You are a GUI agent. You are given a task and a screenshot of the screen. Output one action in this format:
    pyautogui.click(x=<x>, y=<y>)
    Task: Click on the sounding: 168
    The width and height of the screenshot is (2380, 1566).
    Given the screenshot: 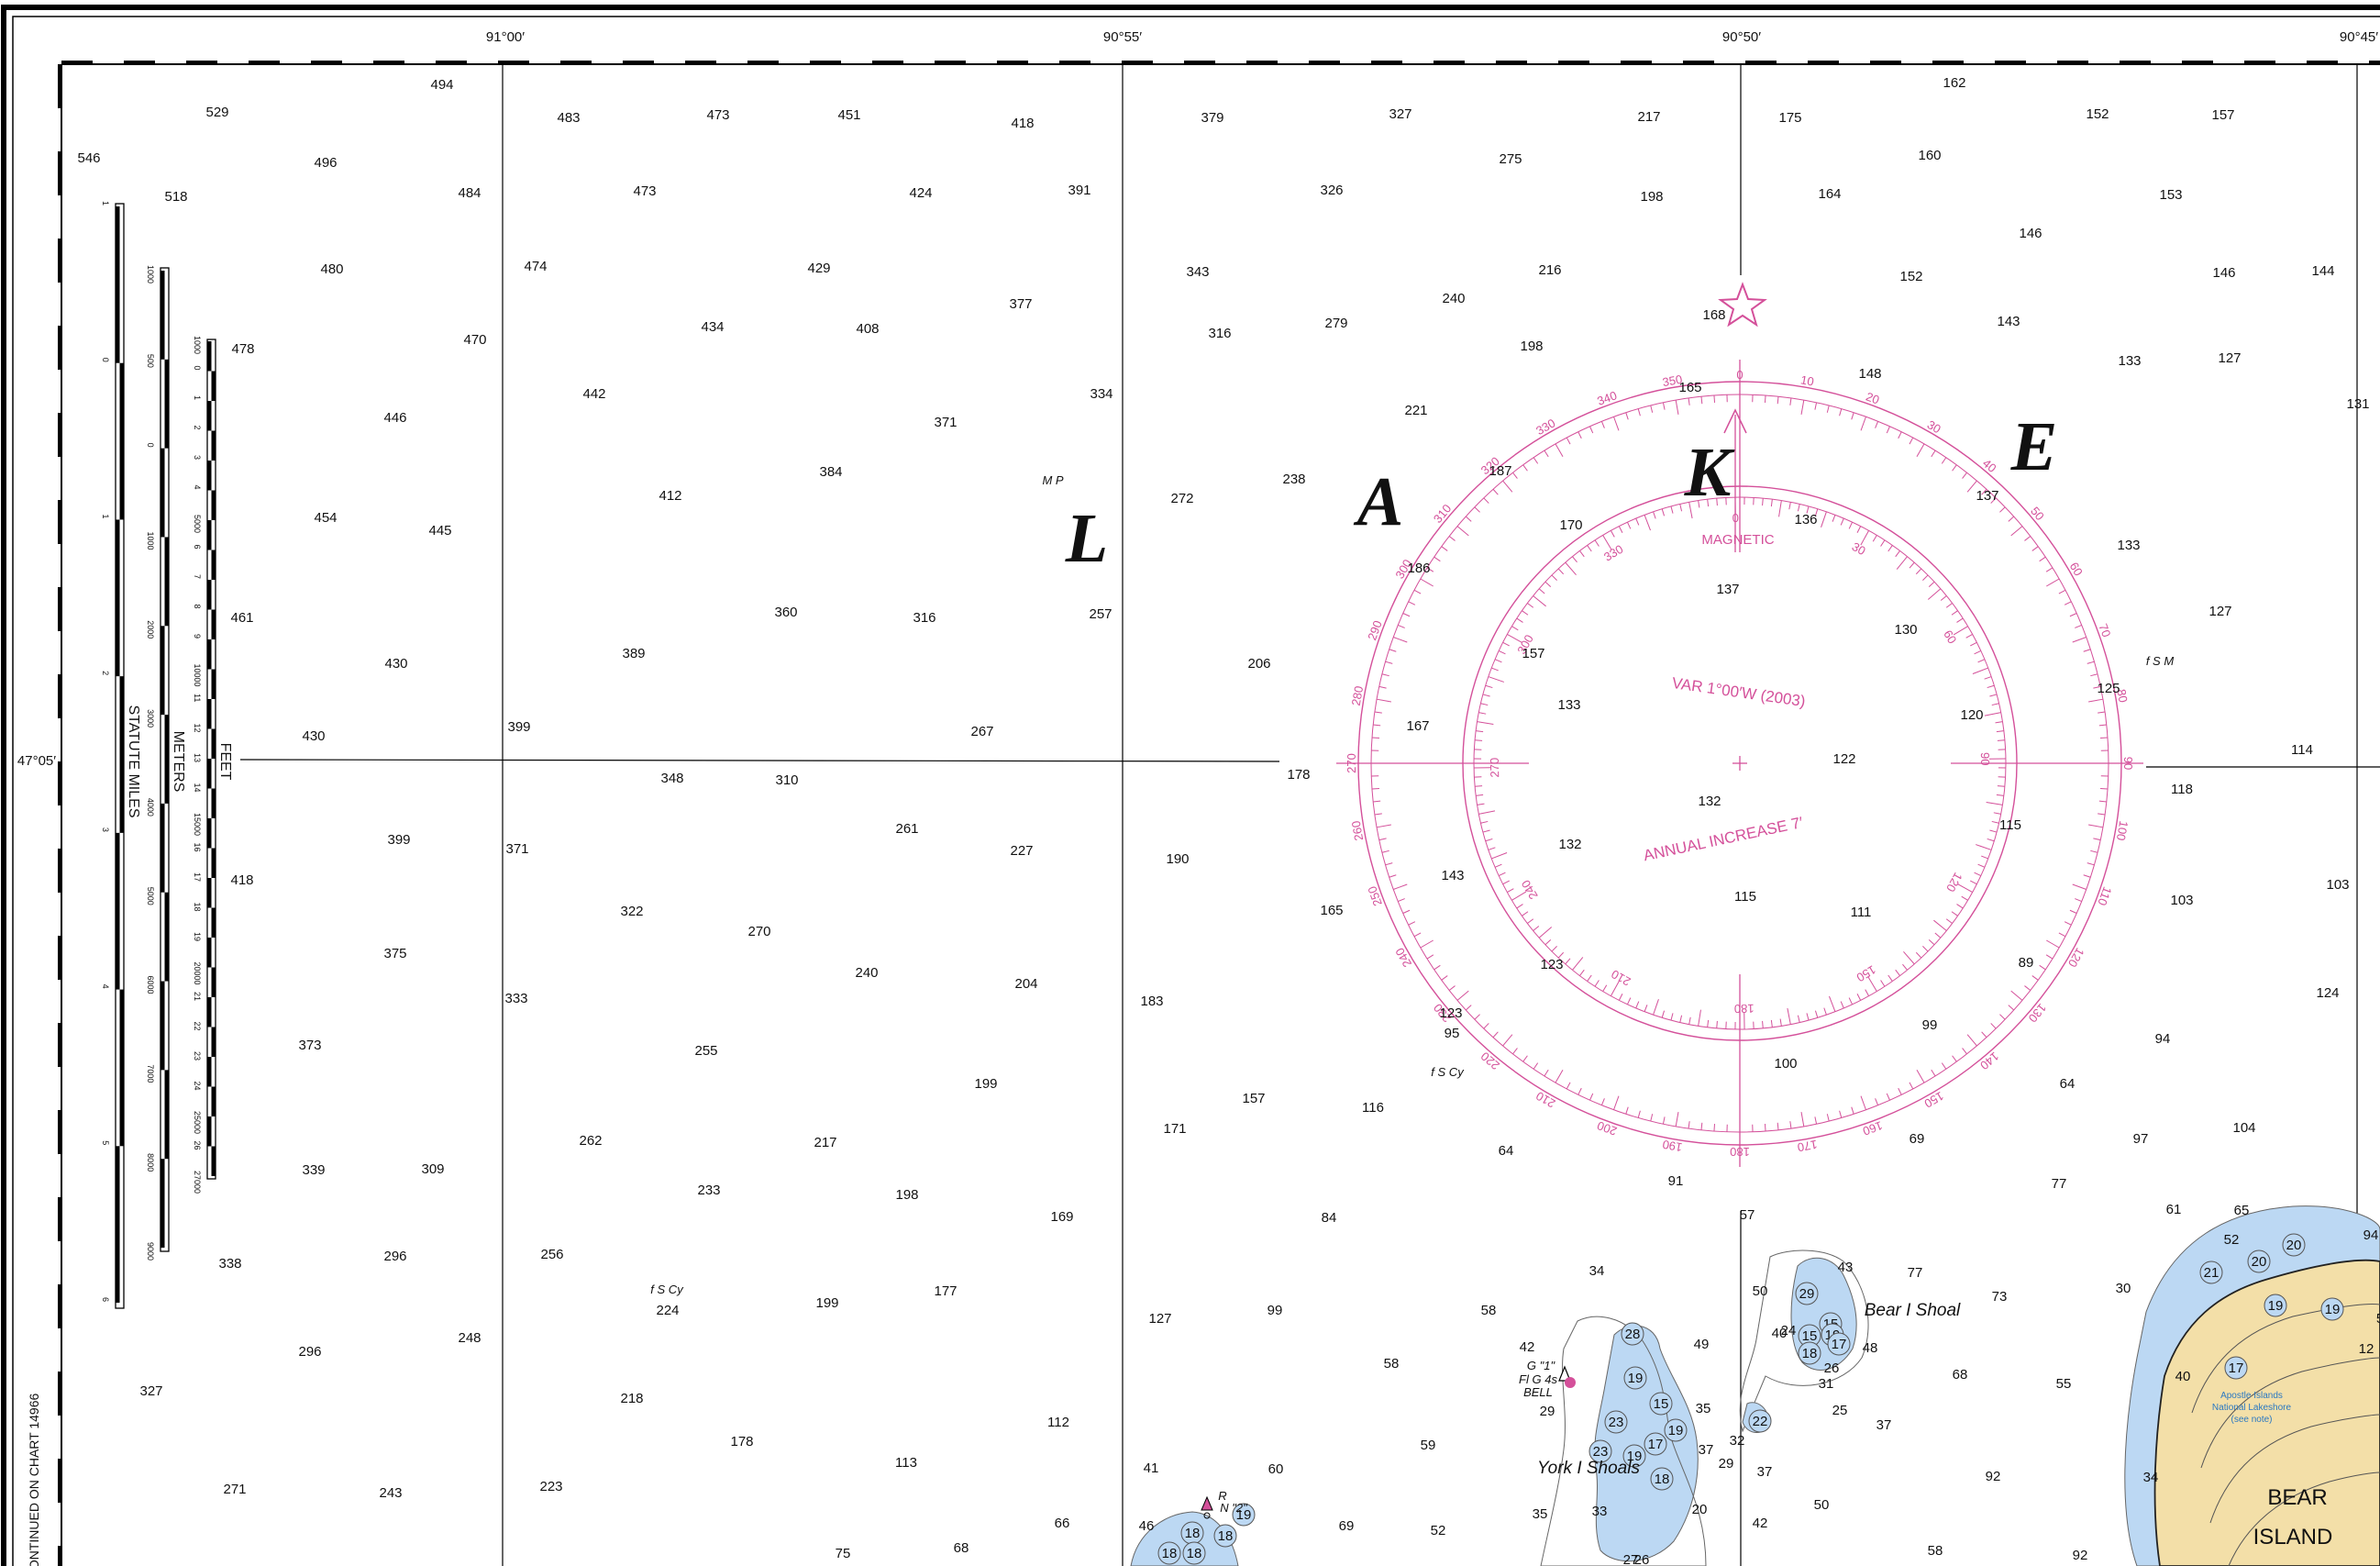 What is the action you would take?
    pyautogui.click(x=1713, y=315)
    